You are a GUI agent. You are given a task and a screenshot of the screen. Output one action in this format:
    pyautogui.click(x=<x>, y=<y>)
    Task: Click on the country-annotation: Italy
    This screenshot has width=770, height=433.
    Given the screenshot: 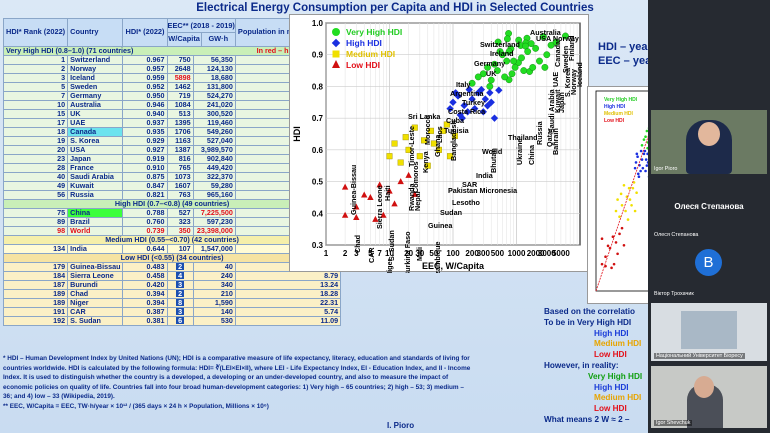 What is the action you would take?
    pyautogui.click(x=463, y=84)
    